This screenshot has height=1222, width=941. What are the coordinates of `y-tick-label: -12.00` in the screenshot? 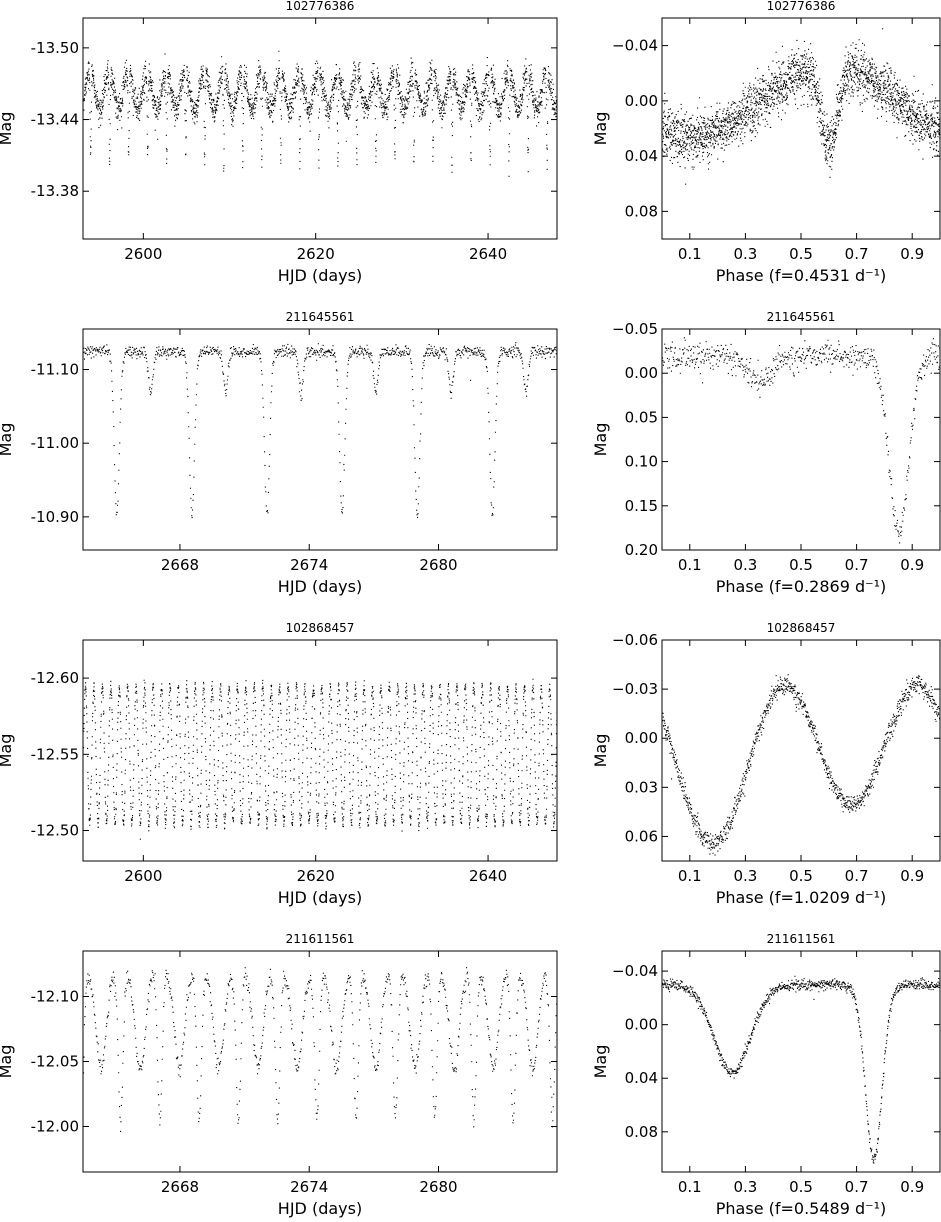 It's located at (55, 1127).